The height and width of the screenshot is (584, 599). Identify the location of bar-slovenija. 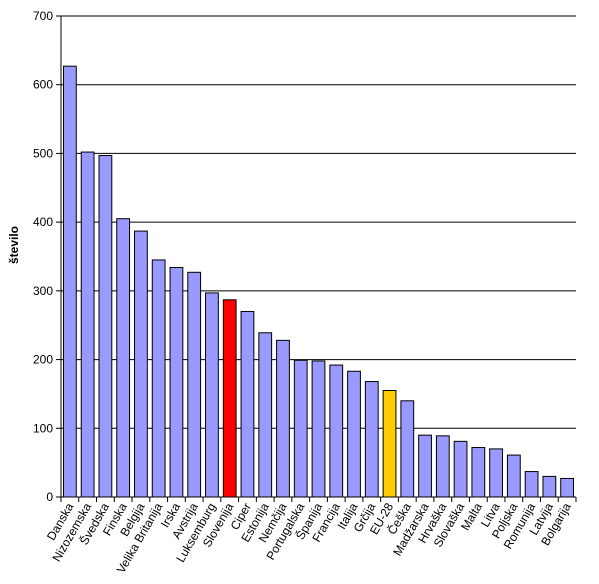
(229, 398).